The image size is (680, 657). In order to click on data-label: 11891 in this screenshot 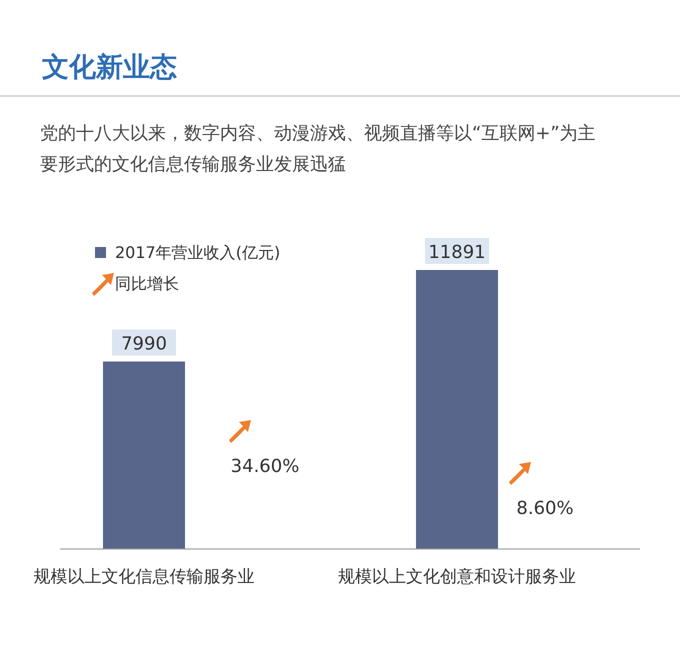, I will do `click(457, 252)`.